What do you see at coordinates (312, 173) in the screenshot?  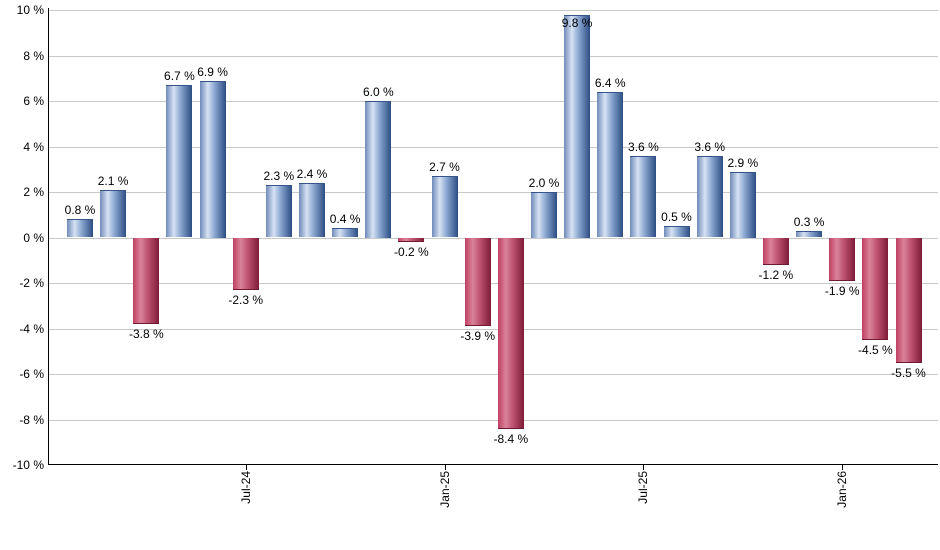 I see `bar-value-label: 2.4 %` at bounding box center [312, 173].